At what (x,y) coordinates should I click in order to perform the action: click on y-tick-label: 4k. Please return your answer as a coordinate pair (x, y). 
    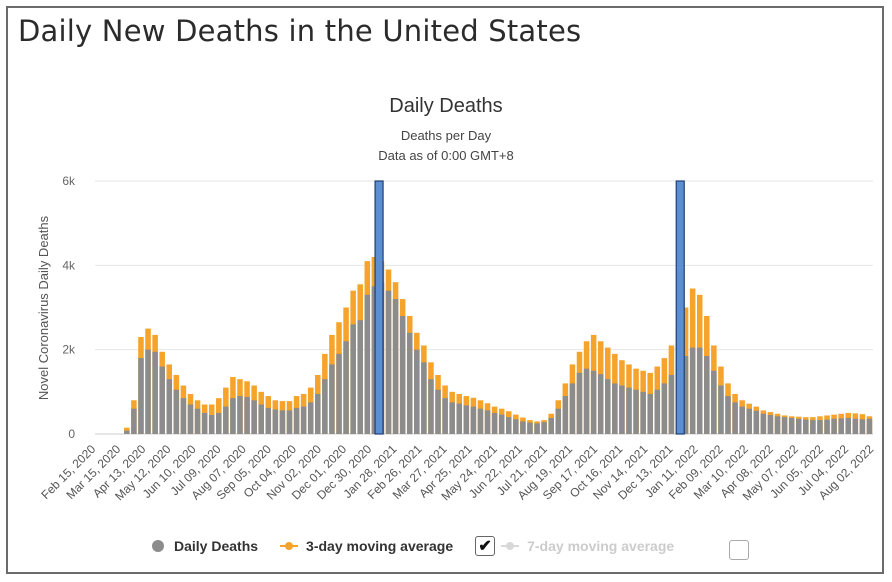
    Looking at the image, I should click on (69, 265).